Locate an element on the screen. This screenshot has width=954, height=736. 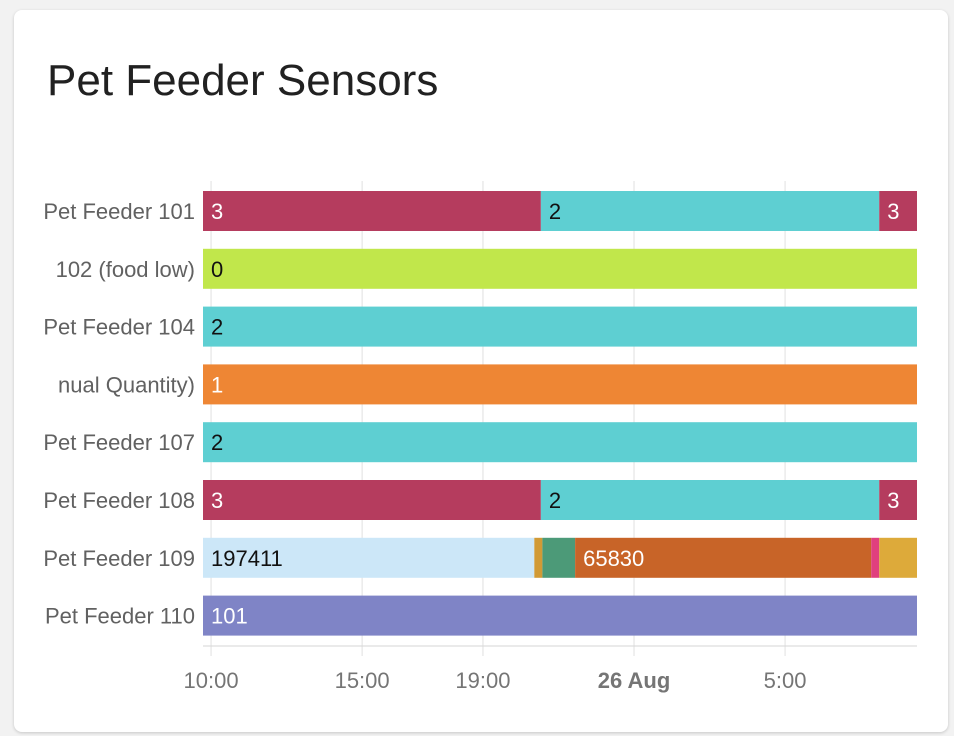
segment-value-label: 0 is located at coordinates (217, 269).